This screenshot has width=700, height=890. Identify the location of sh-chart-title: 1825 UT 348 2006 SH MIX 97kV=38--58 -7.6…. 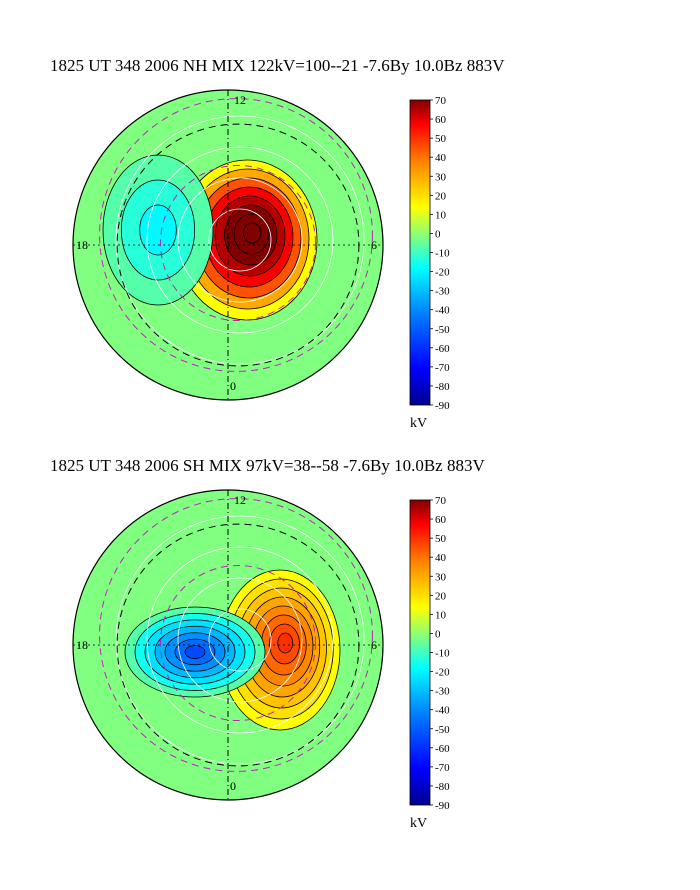
(267, 465).